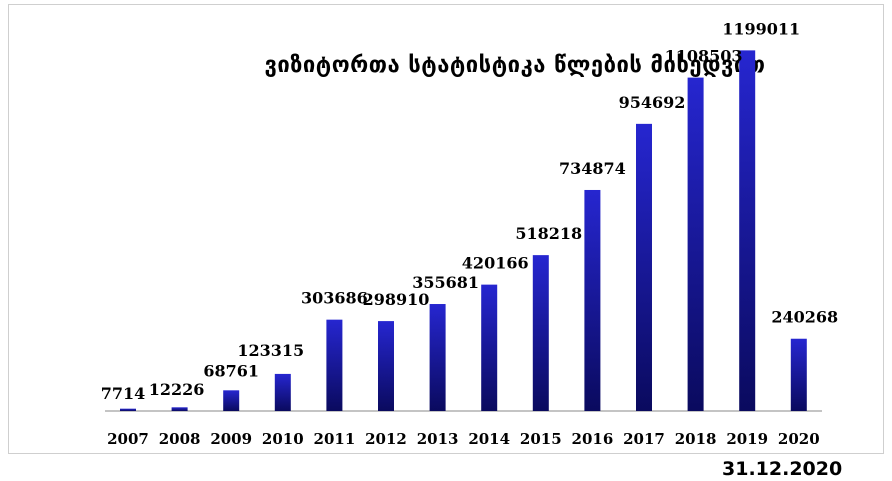 Image resolution: width=892 pixels, height=481 pixels. Describe the element at coordinates (495, 263) in the screenshot. I see `data-label-2014: 420166` at that location.